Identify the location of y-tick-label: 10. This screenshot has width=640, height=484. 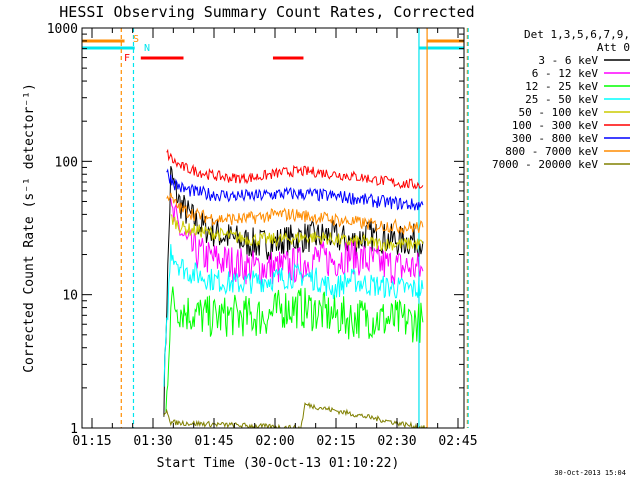
(70, 296).